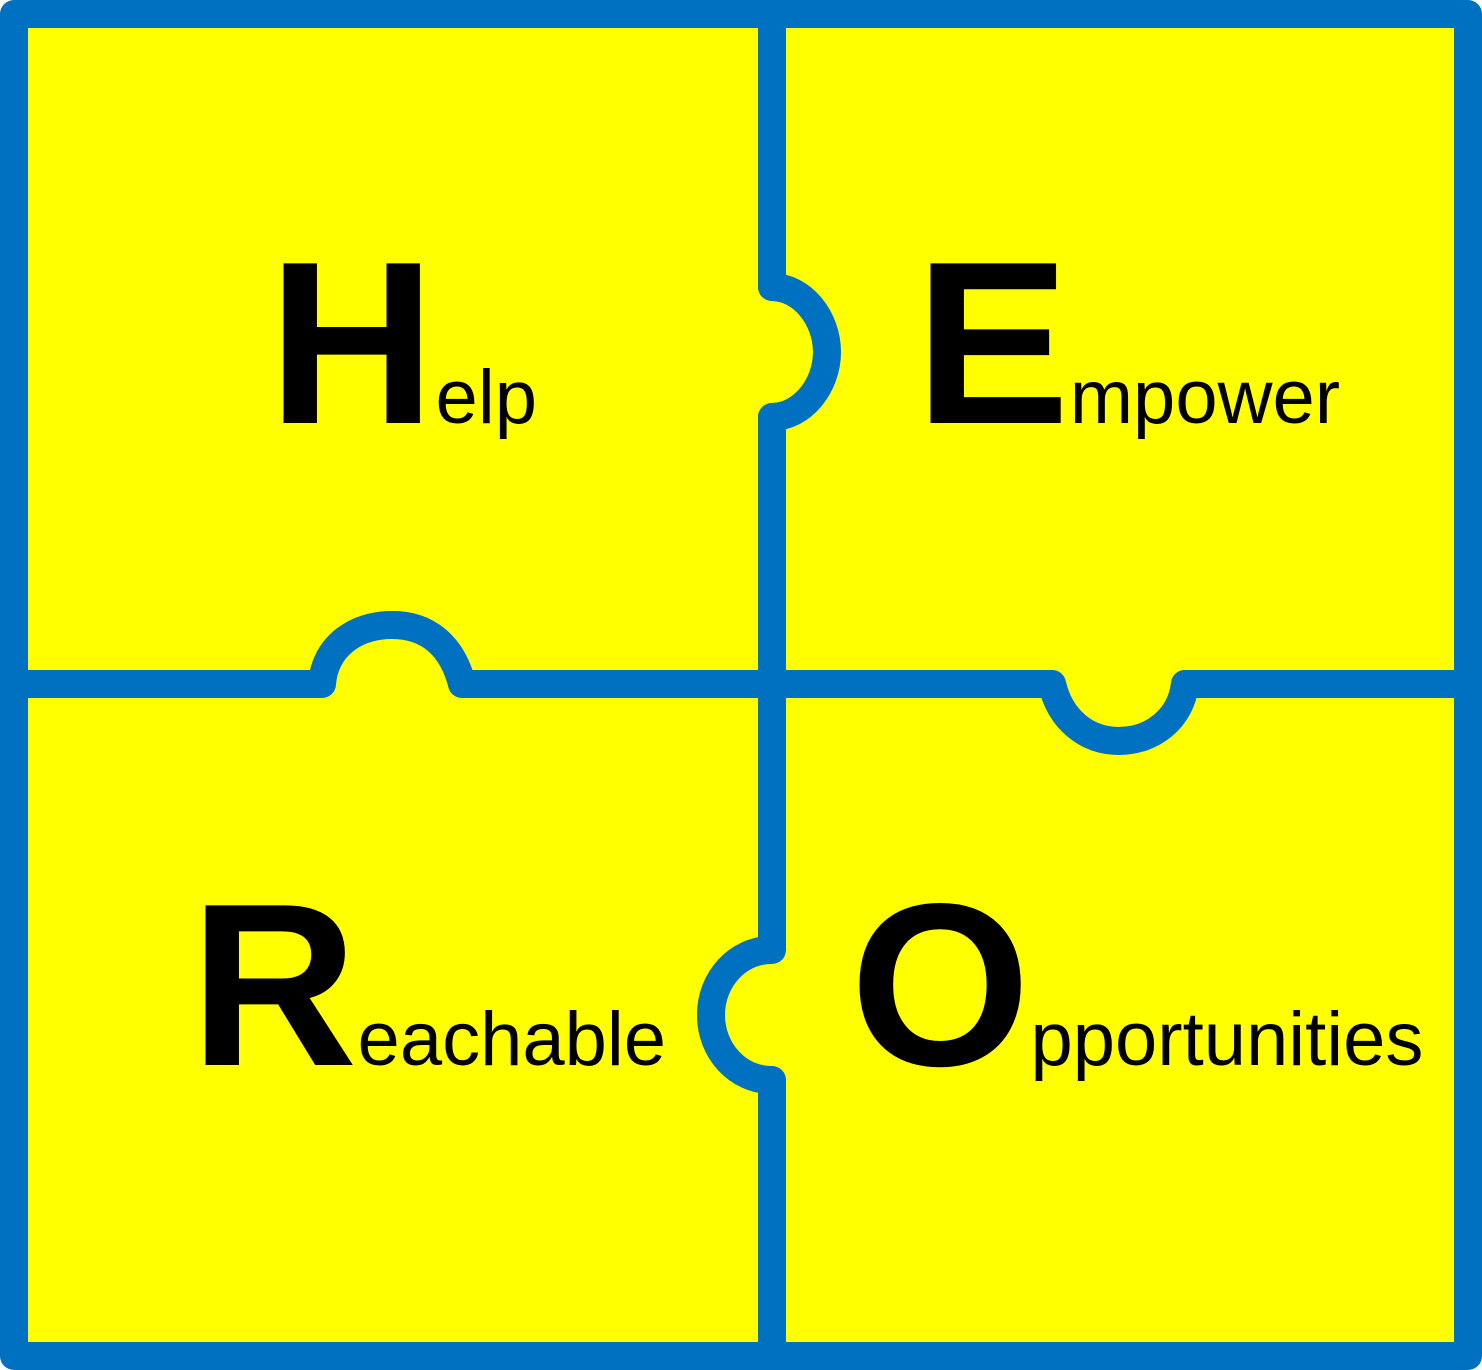 The image size is (1482, 1370). I want to click on label-opportunities: Opportunities, so click(1136, 985).